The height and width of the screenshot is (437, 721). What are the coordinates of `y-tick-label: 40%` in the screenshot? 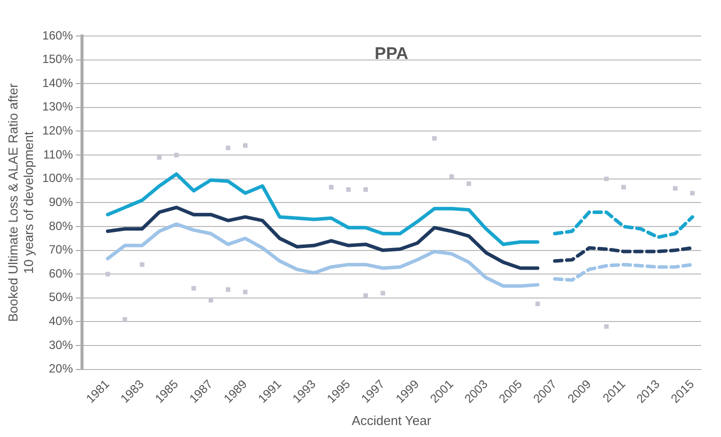 It's located at (61, 321).